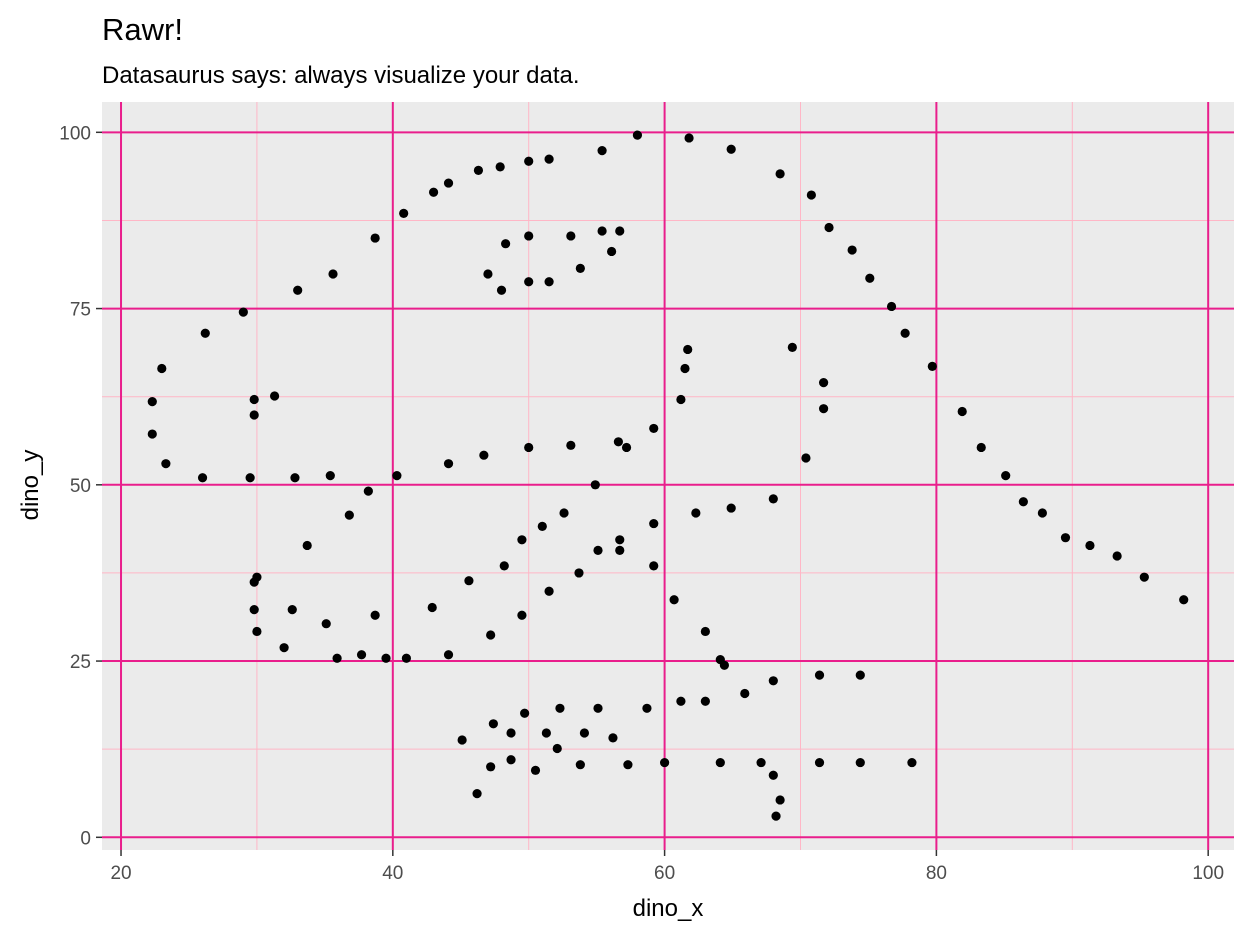 Image resolution: width=1248 pixels, height=936 pixels. I want to click on y-axis-label: dino_y, so click(30, 485).